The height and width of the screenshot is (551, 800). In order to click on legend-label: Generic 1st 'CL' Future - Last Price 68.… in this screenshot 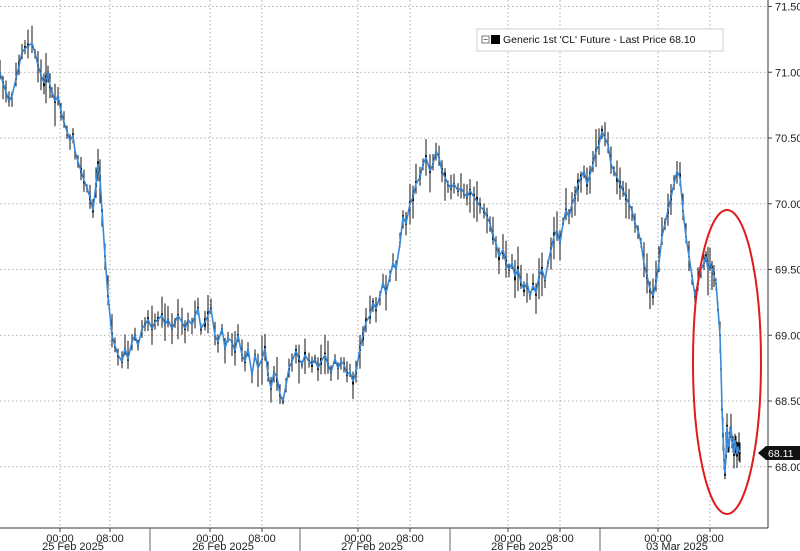, I will do `click(599, 40)`.